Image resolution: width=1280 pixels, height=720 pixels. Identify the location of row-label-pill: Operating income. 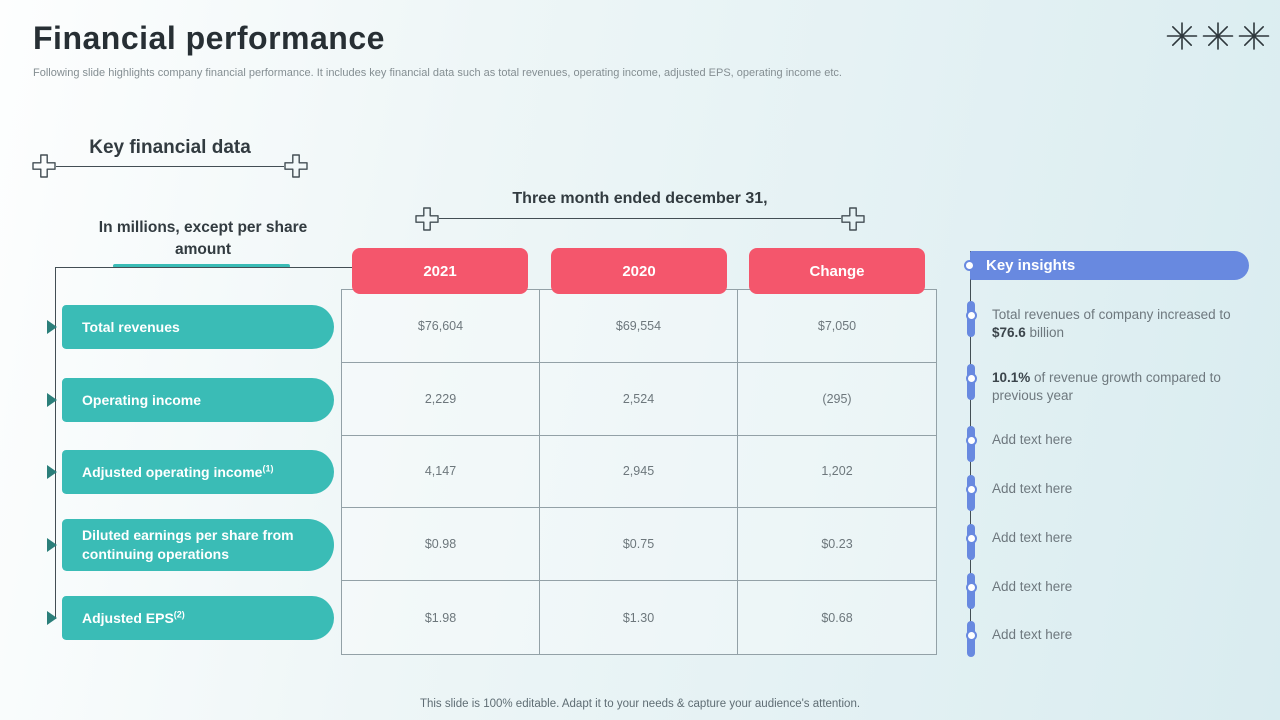
(198, 400).